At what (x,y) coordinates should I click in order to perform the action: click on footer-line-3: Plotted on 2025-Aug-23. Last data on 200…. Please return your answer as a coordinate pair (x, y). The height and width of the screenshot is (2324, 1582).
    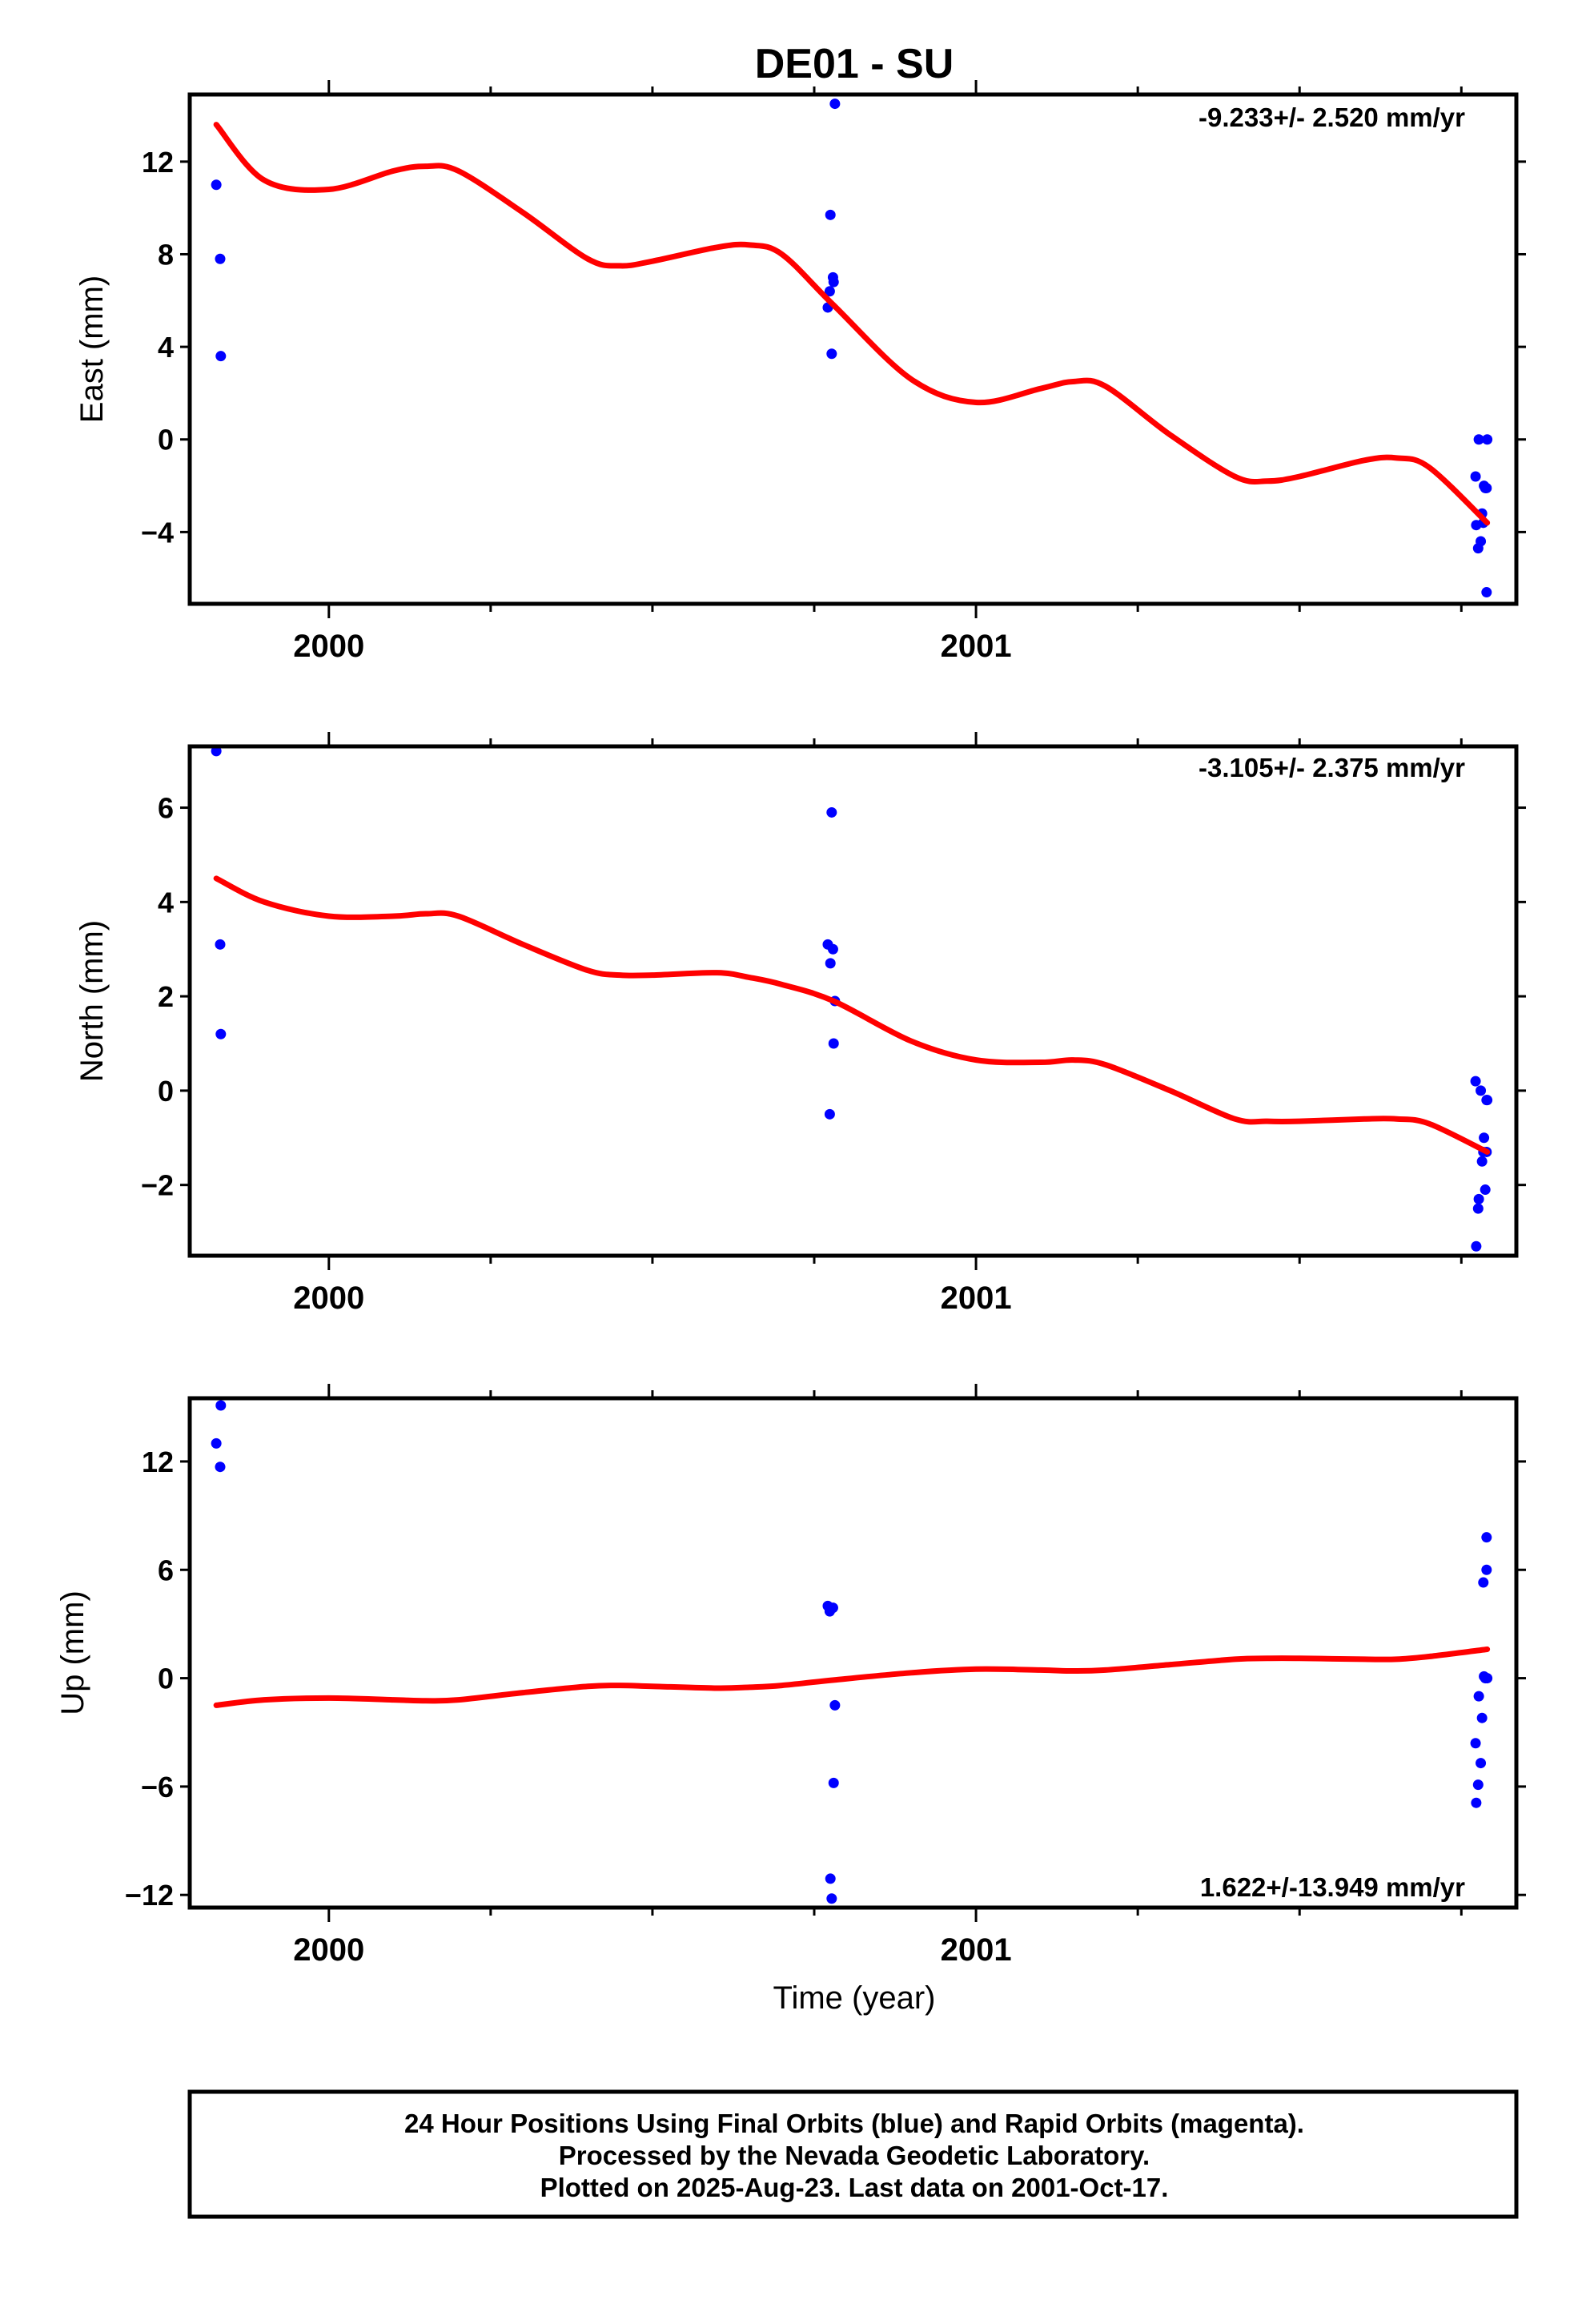
    Looking at the image, I should click on (854, 2187).